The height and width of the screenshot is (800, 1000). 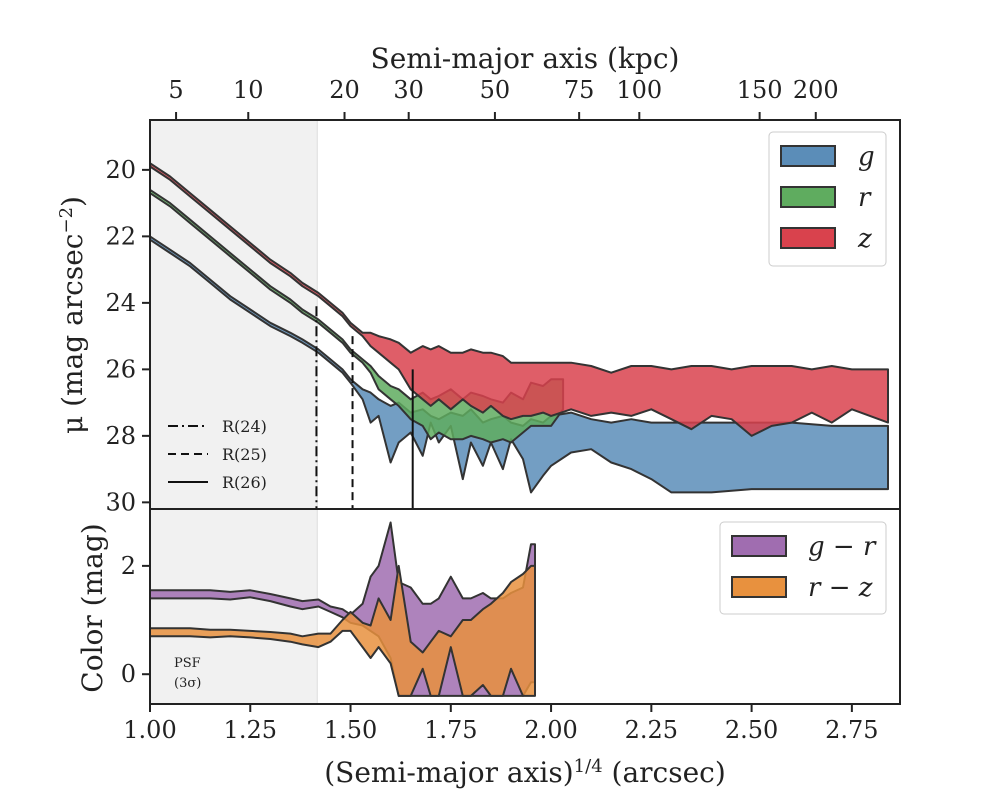 I want to click on top-legend-swatch-r, so click(x=808, y=197).